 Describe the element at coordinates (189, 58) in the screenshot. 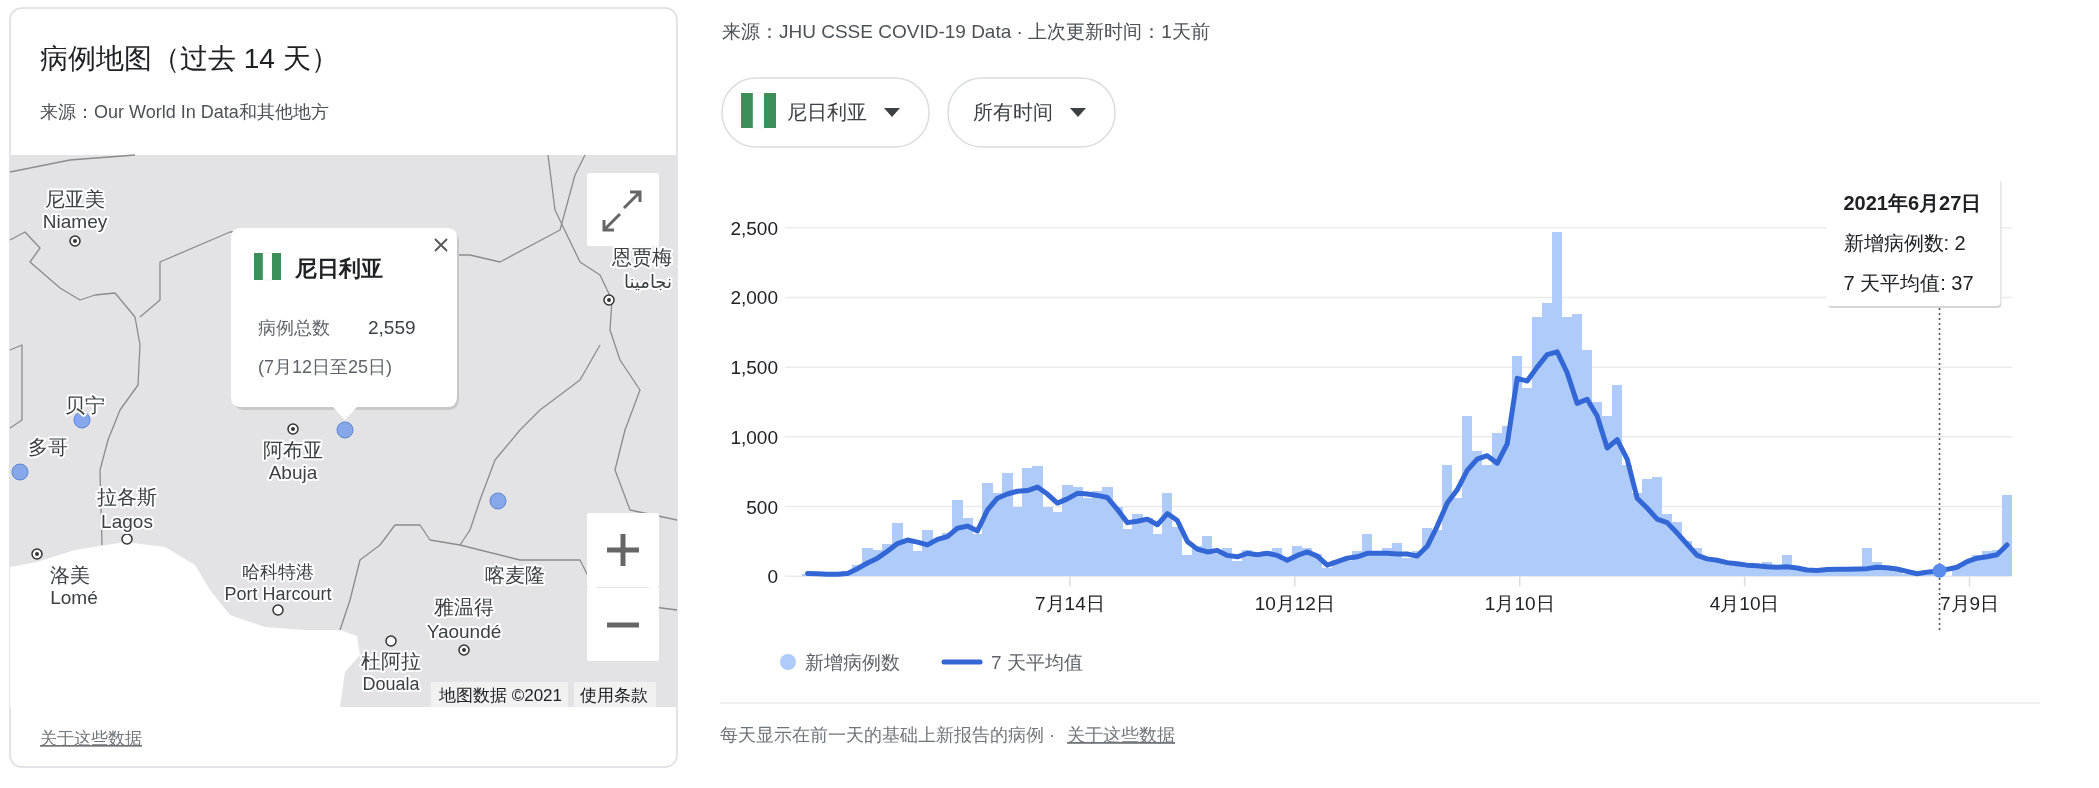

I see `text: 病例地图（过去 14 天）` at that location.